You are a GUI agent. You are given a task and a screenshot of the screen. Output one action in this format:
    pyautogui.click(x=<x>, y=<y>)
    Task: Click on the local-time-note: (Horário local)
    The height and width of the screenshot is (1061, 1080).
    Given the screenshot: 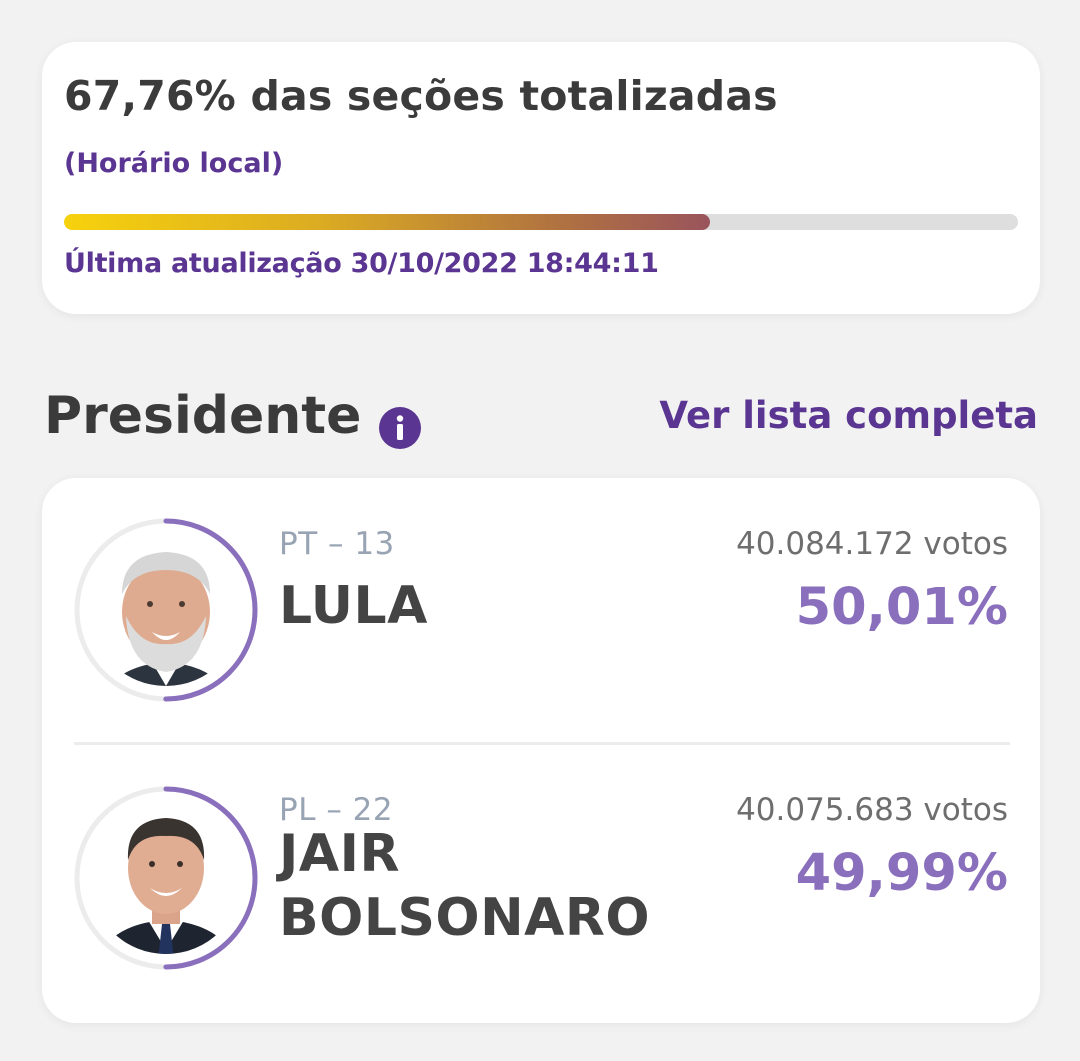 What is the action you would take?
    pyautogui.click(x=174, y=163)
    